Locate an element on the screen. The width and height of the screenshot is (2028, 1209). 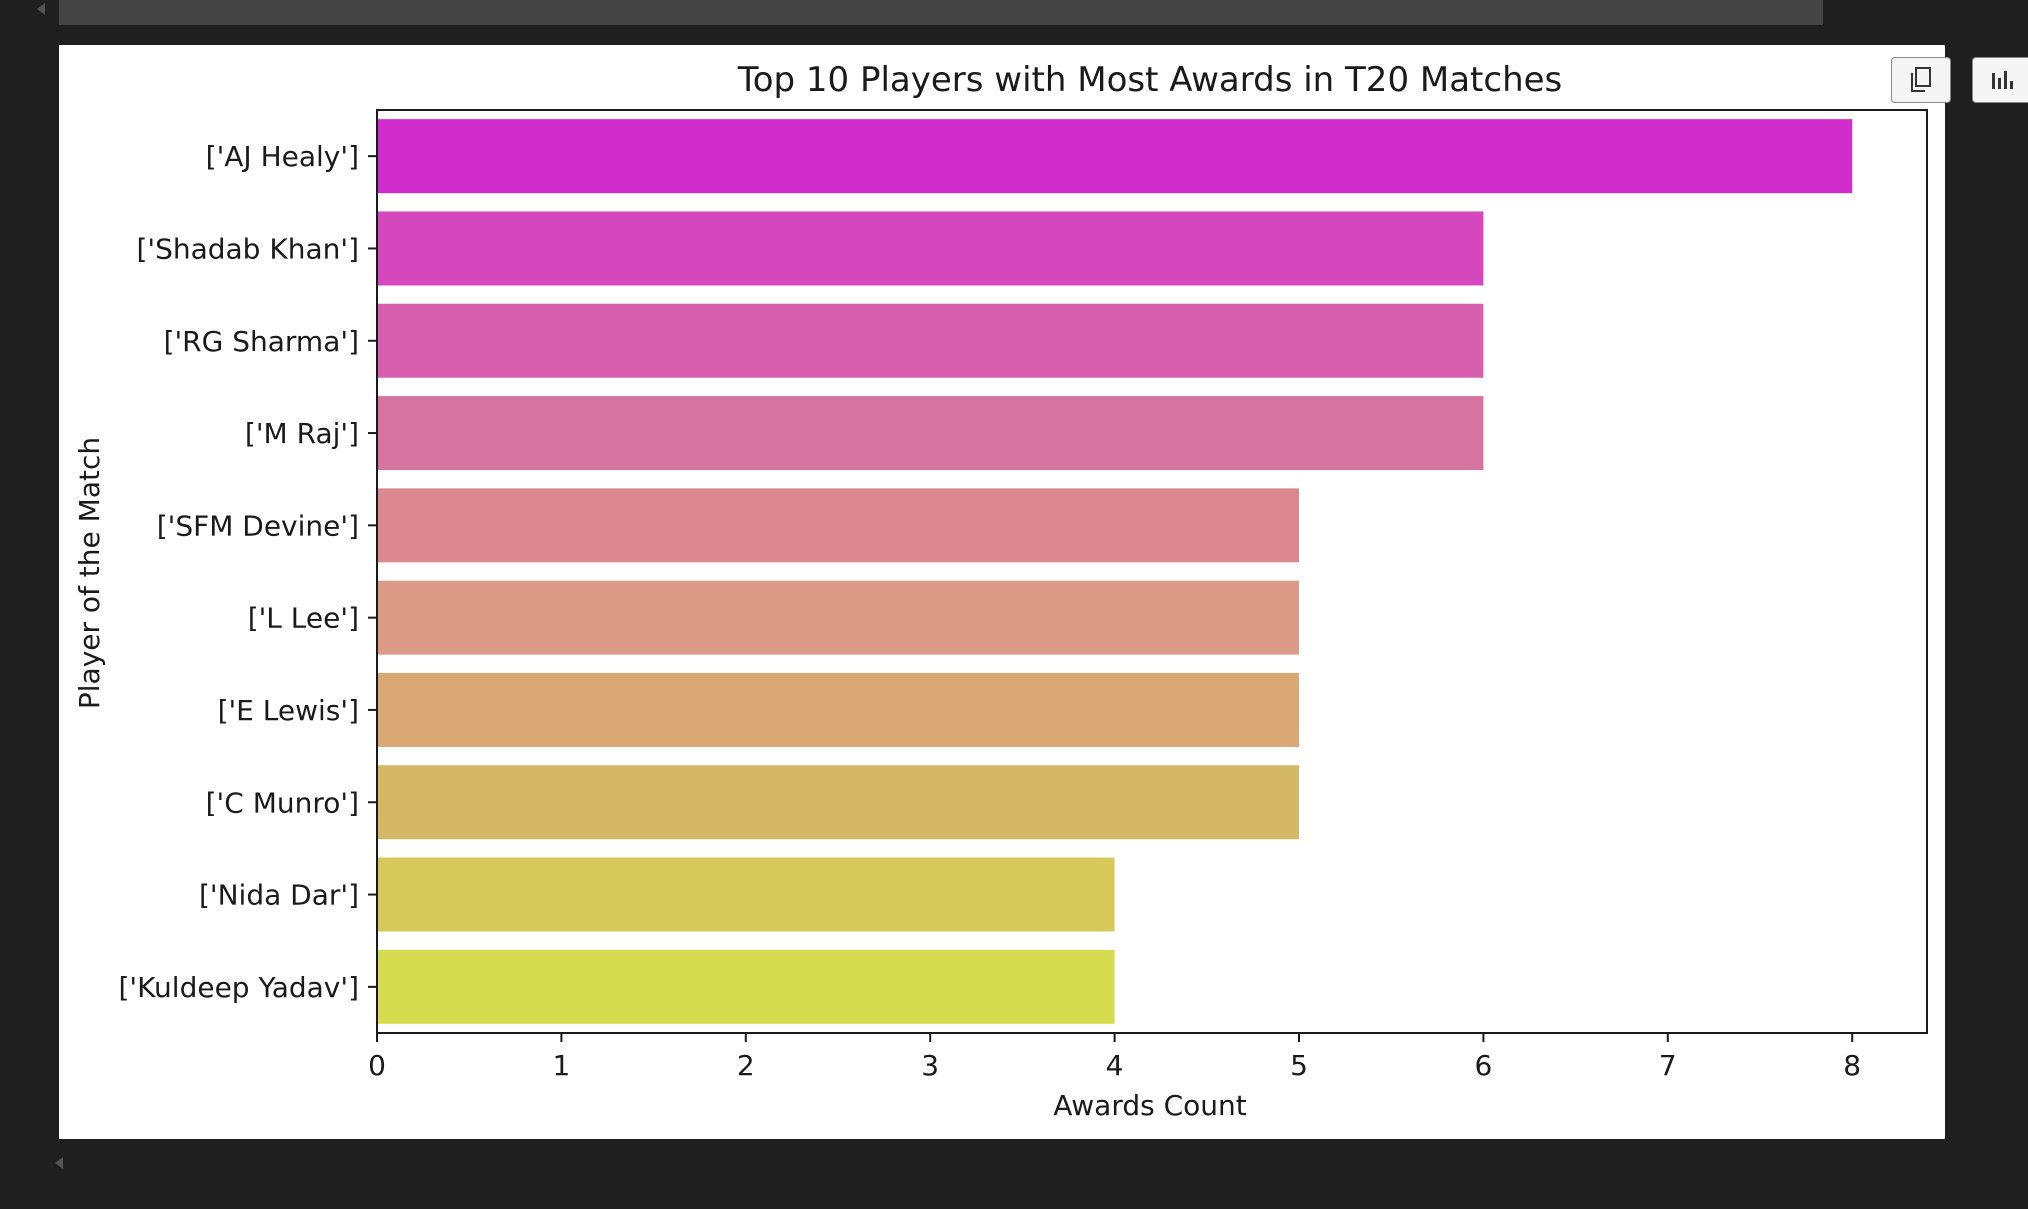
x-tick-label: 6 is located at coordinates (1483, 1065).